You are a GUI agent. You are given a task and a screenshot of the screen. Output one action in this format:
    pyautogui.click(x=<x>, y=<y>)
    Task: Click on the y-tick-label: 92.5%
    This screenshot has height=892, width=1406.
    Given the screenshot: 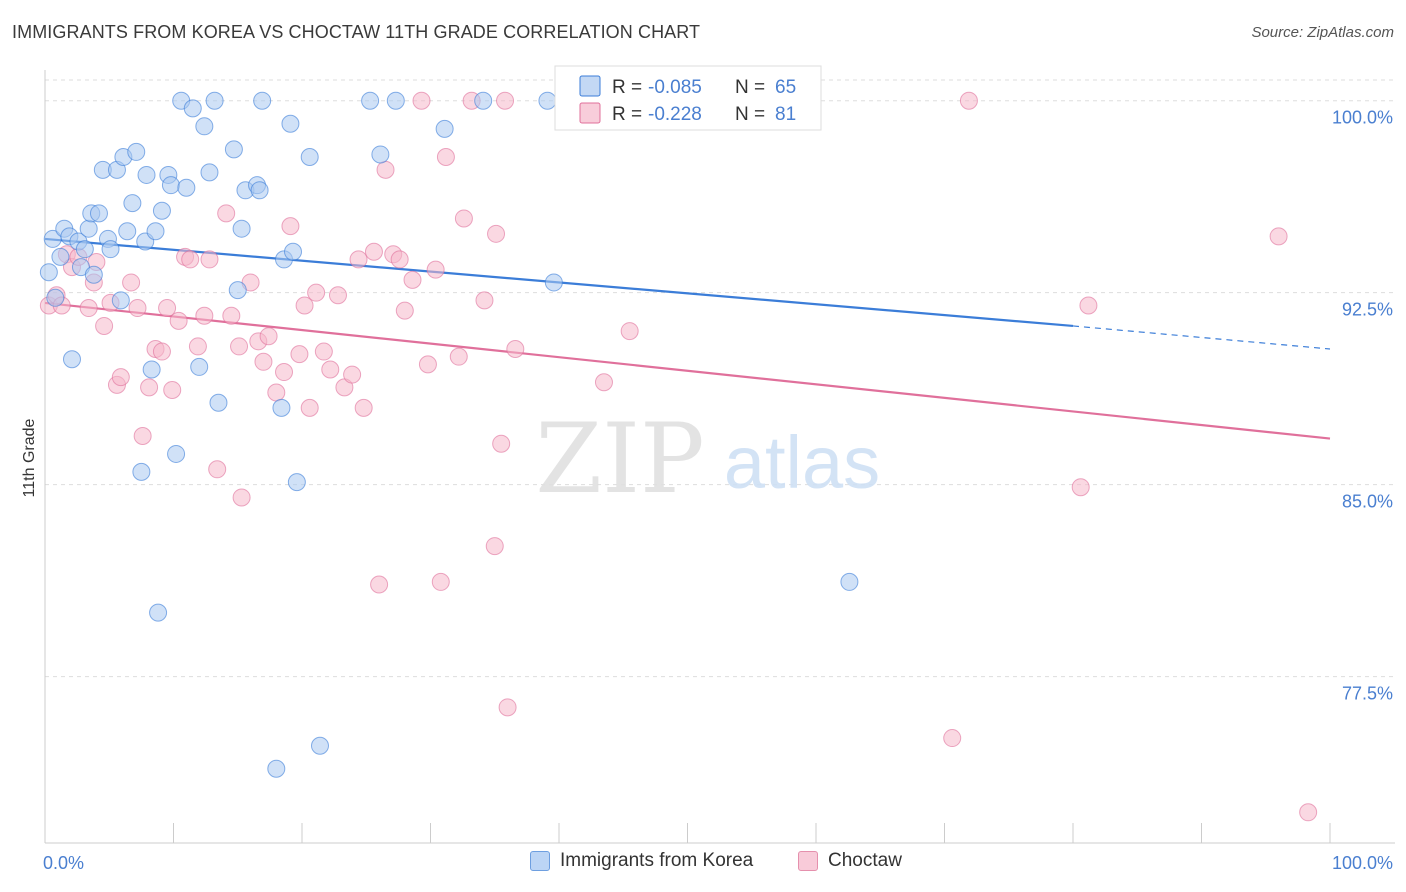 What is the action you would take?
    pyautogui.click(x=1367, y=310)
    